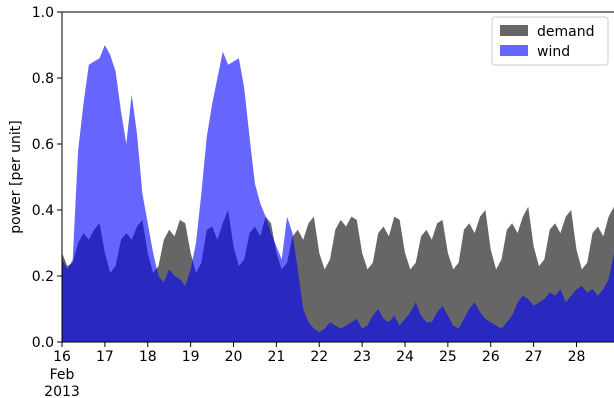 This screenshot has height=398, width=614. What do you see at coordinates (148, 357) in the screenshot?
I see `x-tick-label: 18` at bounding box center [148, 357].